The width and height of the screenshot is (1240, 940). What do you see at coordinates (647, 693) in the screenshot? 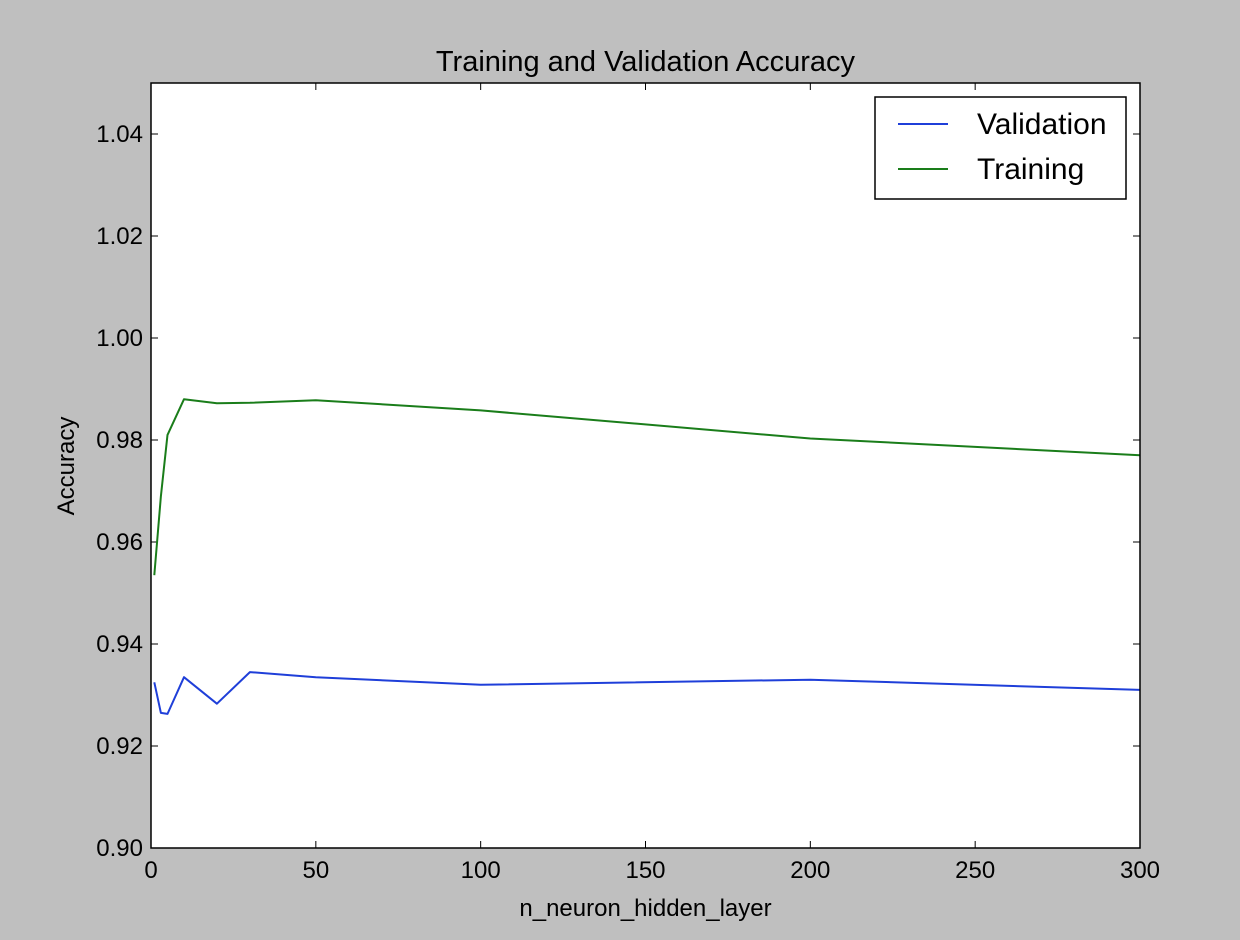
I see `series-line-validation` at bounding box center [647, 693].